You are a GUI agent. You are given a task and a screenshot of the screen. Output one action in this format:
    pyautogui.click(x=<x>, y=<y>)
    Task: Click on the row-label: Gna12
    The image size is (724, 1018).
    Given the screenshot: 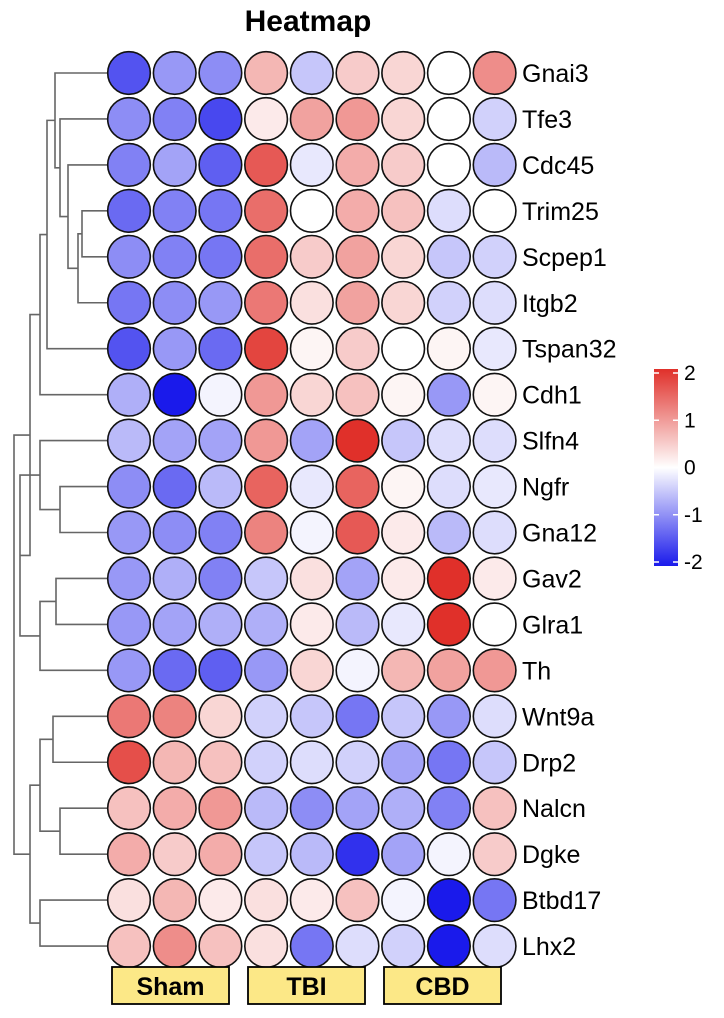 What is the action you would take?
    pyautogui.click(x=559, y=534)
    